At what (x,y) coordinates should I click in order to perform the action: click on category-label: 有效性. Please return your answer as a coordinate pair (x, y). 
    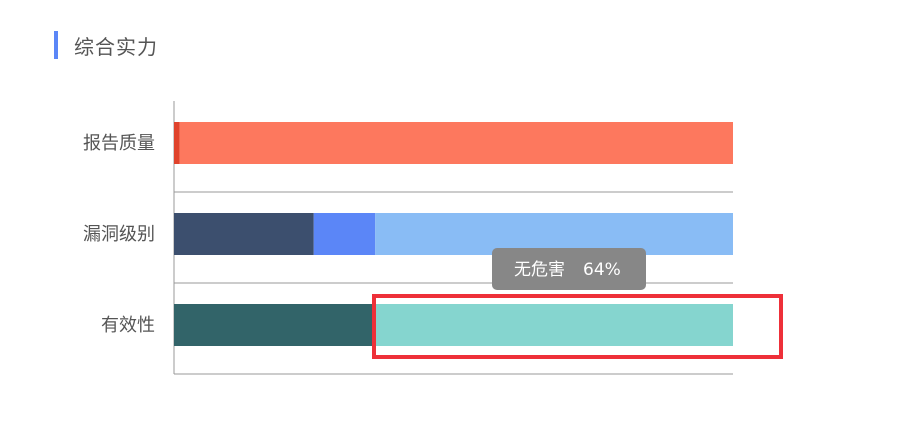
    Looking at the image, I should click on (128, 325).